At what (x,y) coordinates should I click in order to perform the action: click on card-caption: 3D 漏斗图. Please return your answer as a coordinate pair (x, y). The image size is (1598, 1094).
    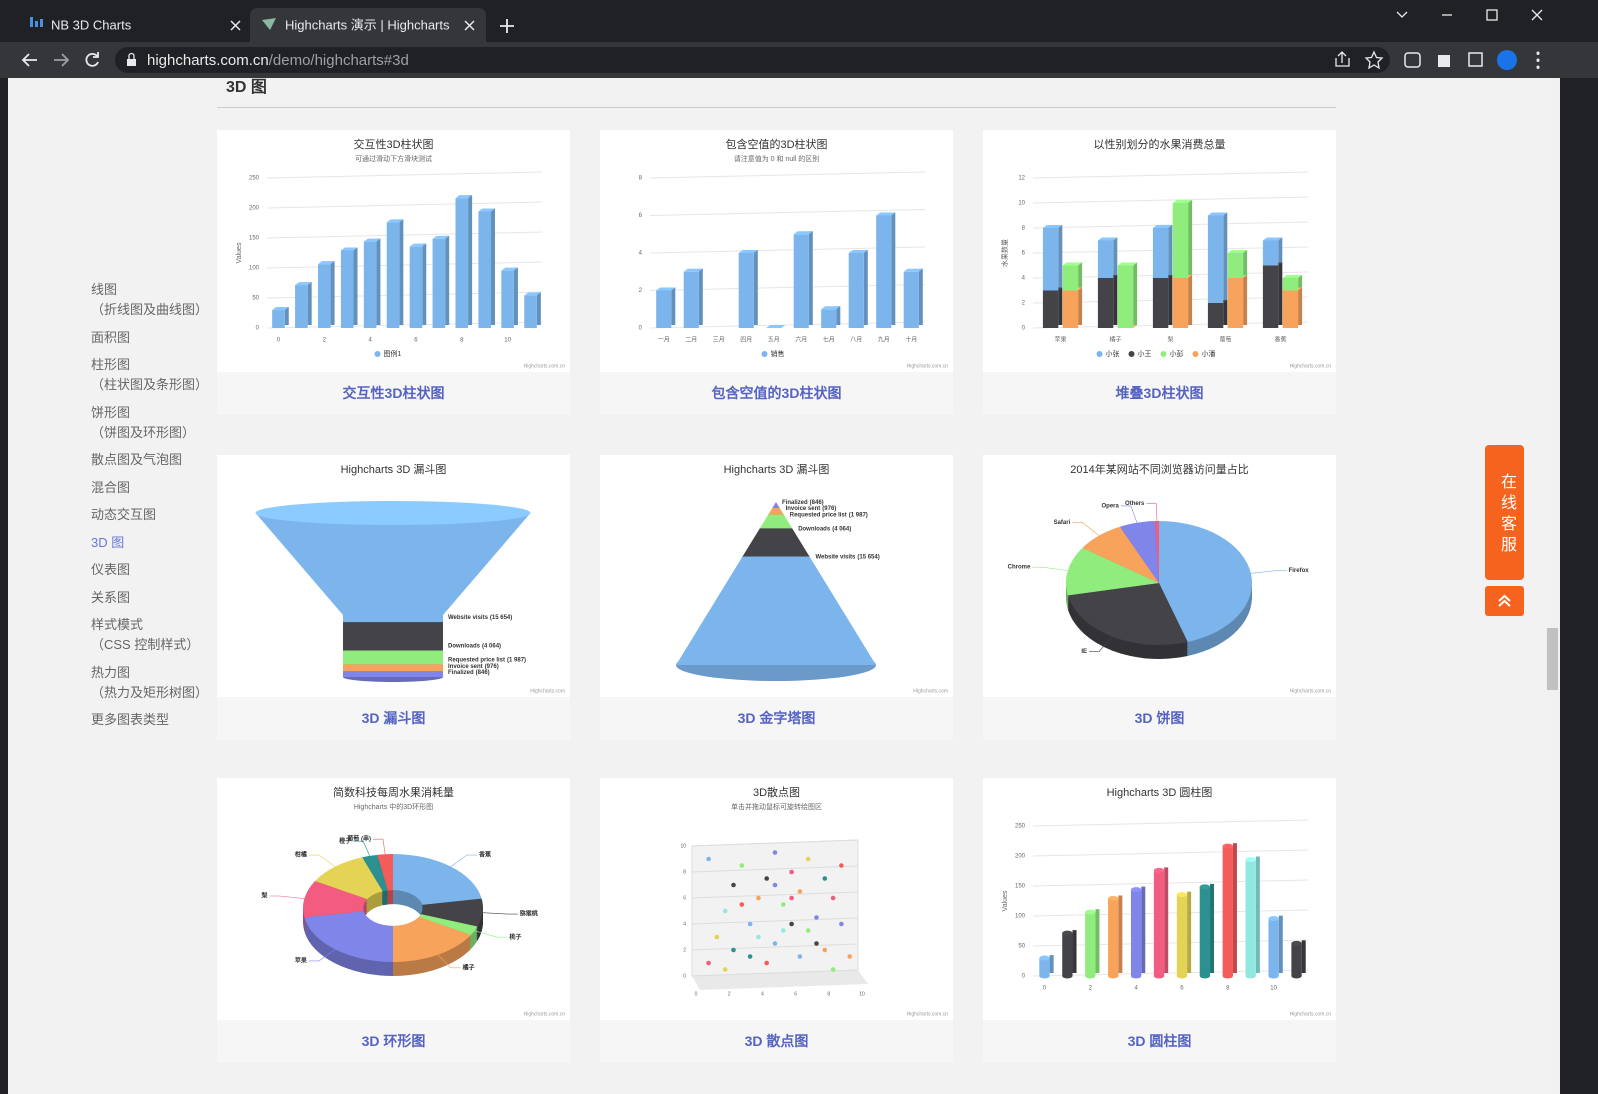
    Looking at the image, I should click on (393, 718).